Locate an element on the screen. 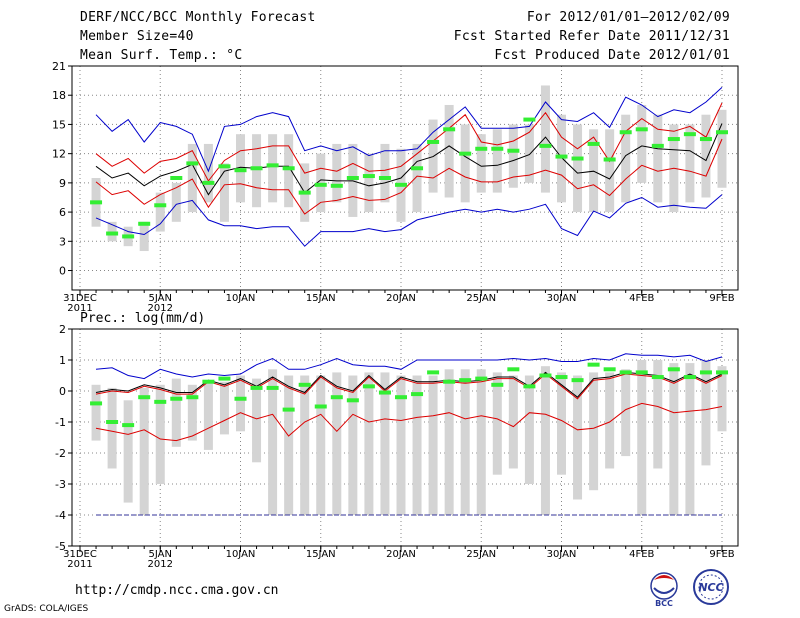 Image resolution: width=800 pixels, height=618 pixels. x-tick-label: 31DEC is located at coordinates (80, 554).